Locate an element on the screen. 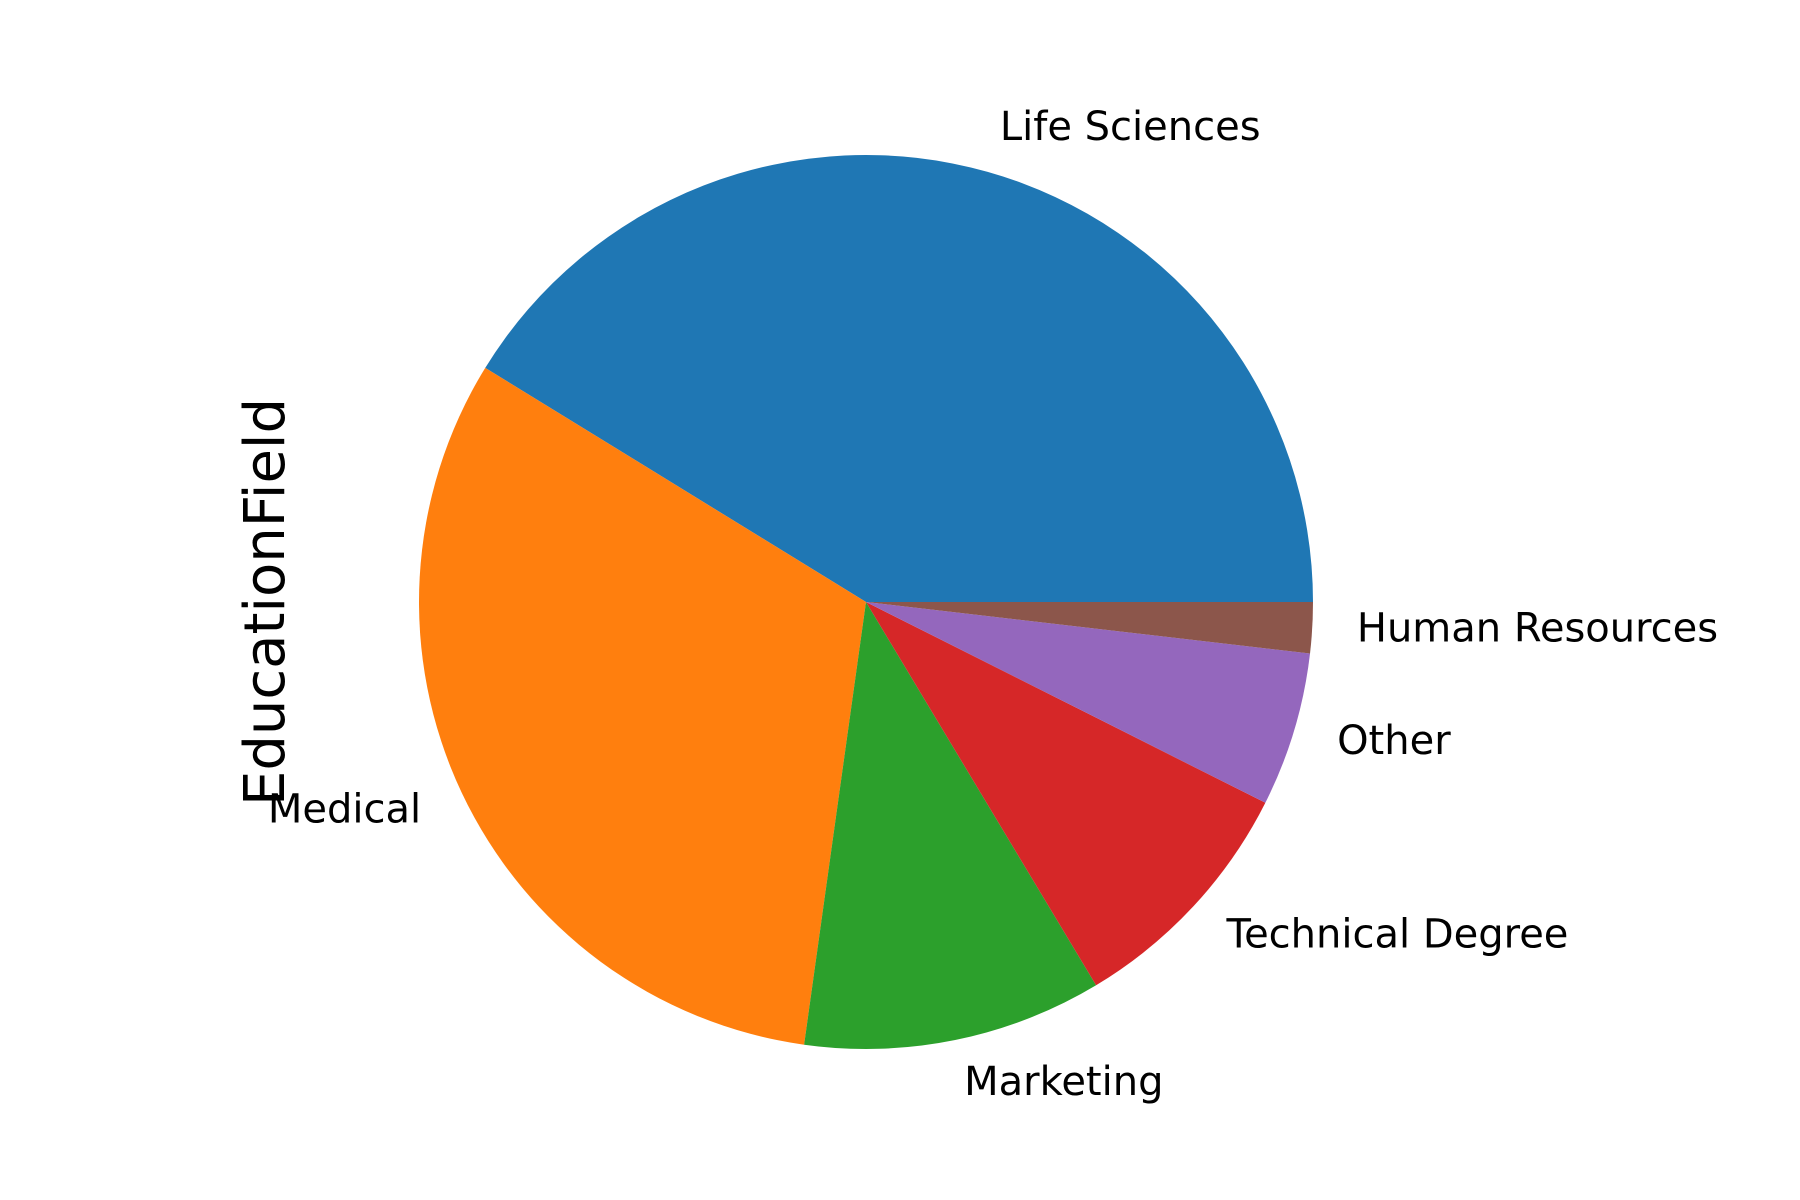 This screenshot has width=1800, height=1200. pie-slice-marketing is located at coordinates (950, 825).